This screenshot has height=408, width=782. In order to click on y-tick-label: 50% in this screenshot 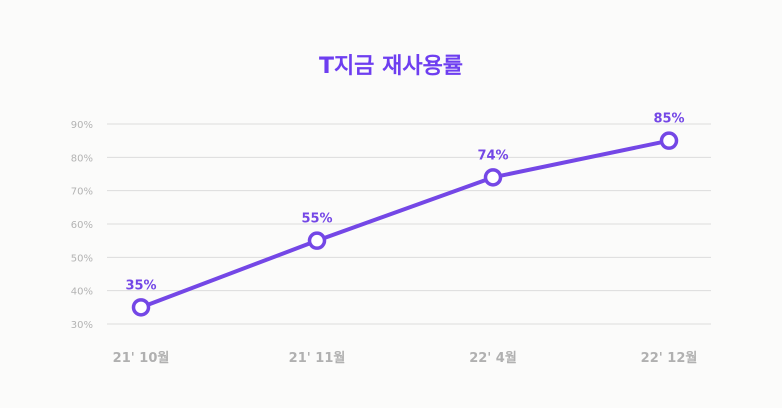, I will do `click(82, 258)`.